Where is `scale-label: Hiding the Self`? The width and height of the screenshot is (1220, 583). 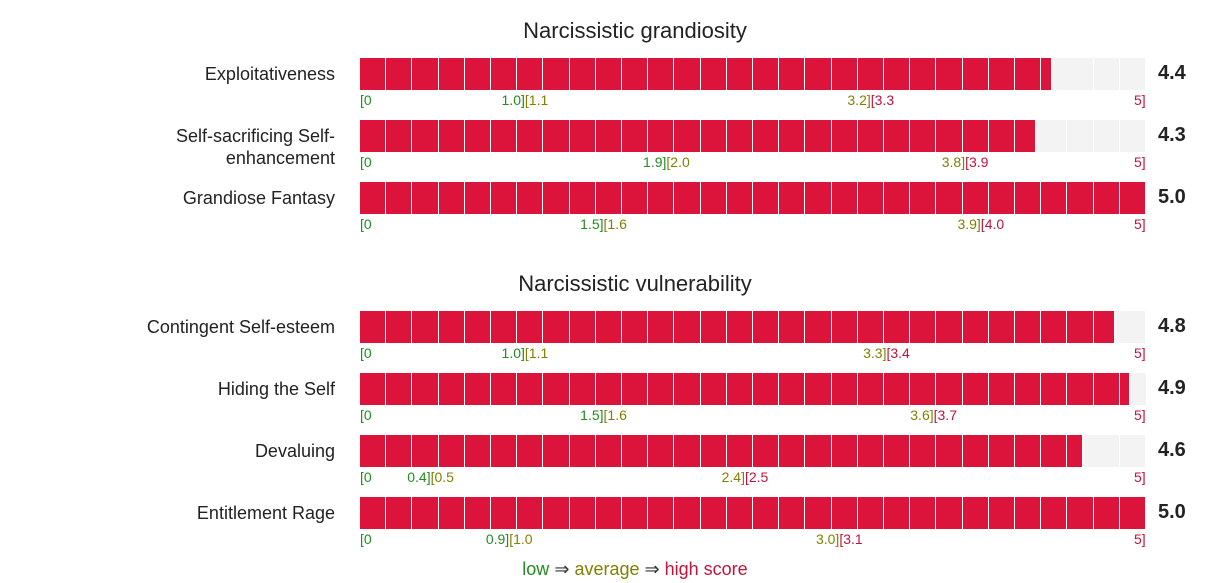 scale-label: Hiding the Self is located at coordinates (276, 389).